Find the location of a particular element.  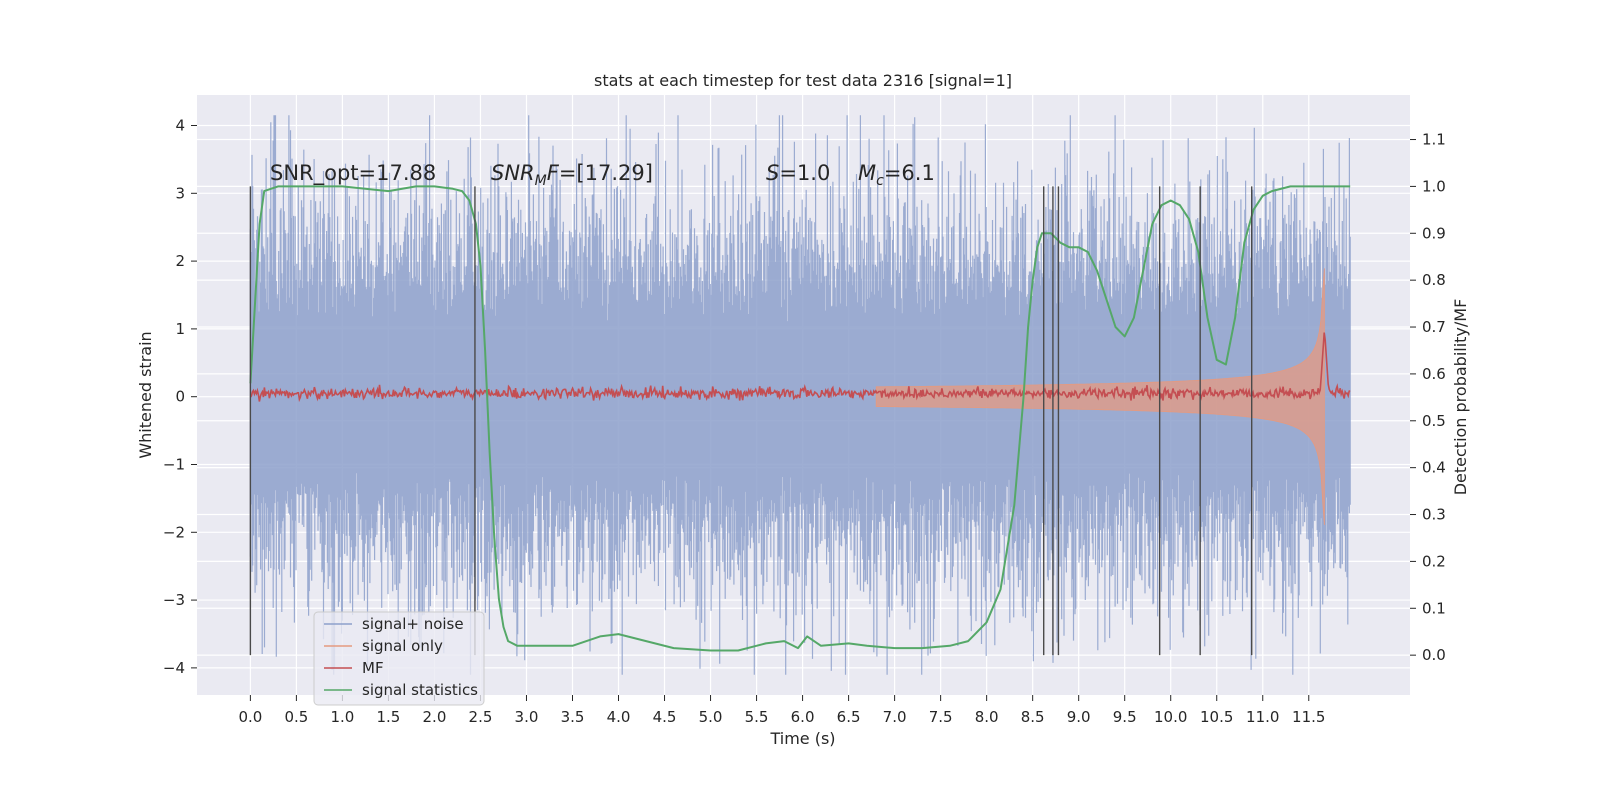

mc-value: =6.1 is located at coordinates (909, 173).